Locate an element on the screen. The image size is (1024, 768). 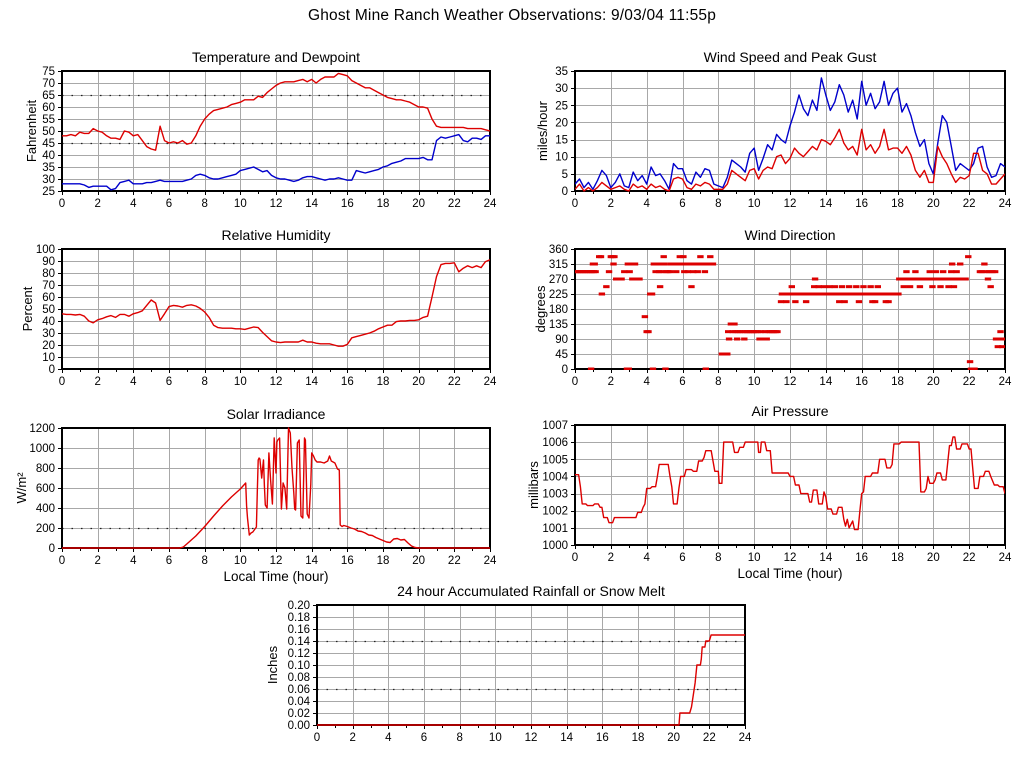
series-dewpoint is located at coordinates (276, 162).